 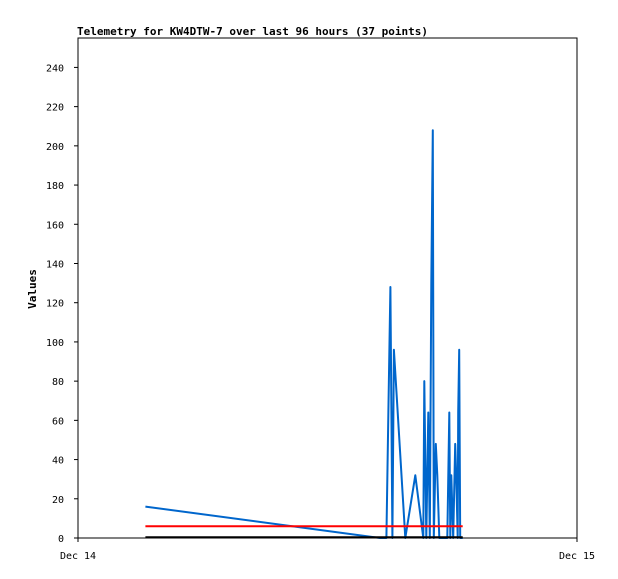 What do you see at coordinates (55, 108) in the screenshot?
I see `y-tick-label-11: 220` at bounding box center [55, 108].